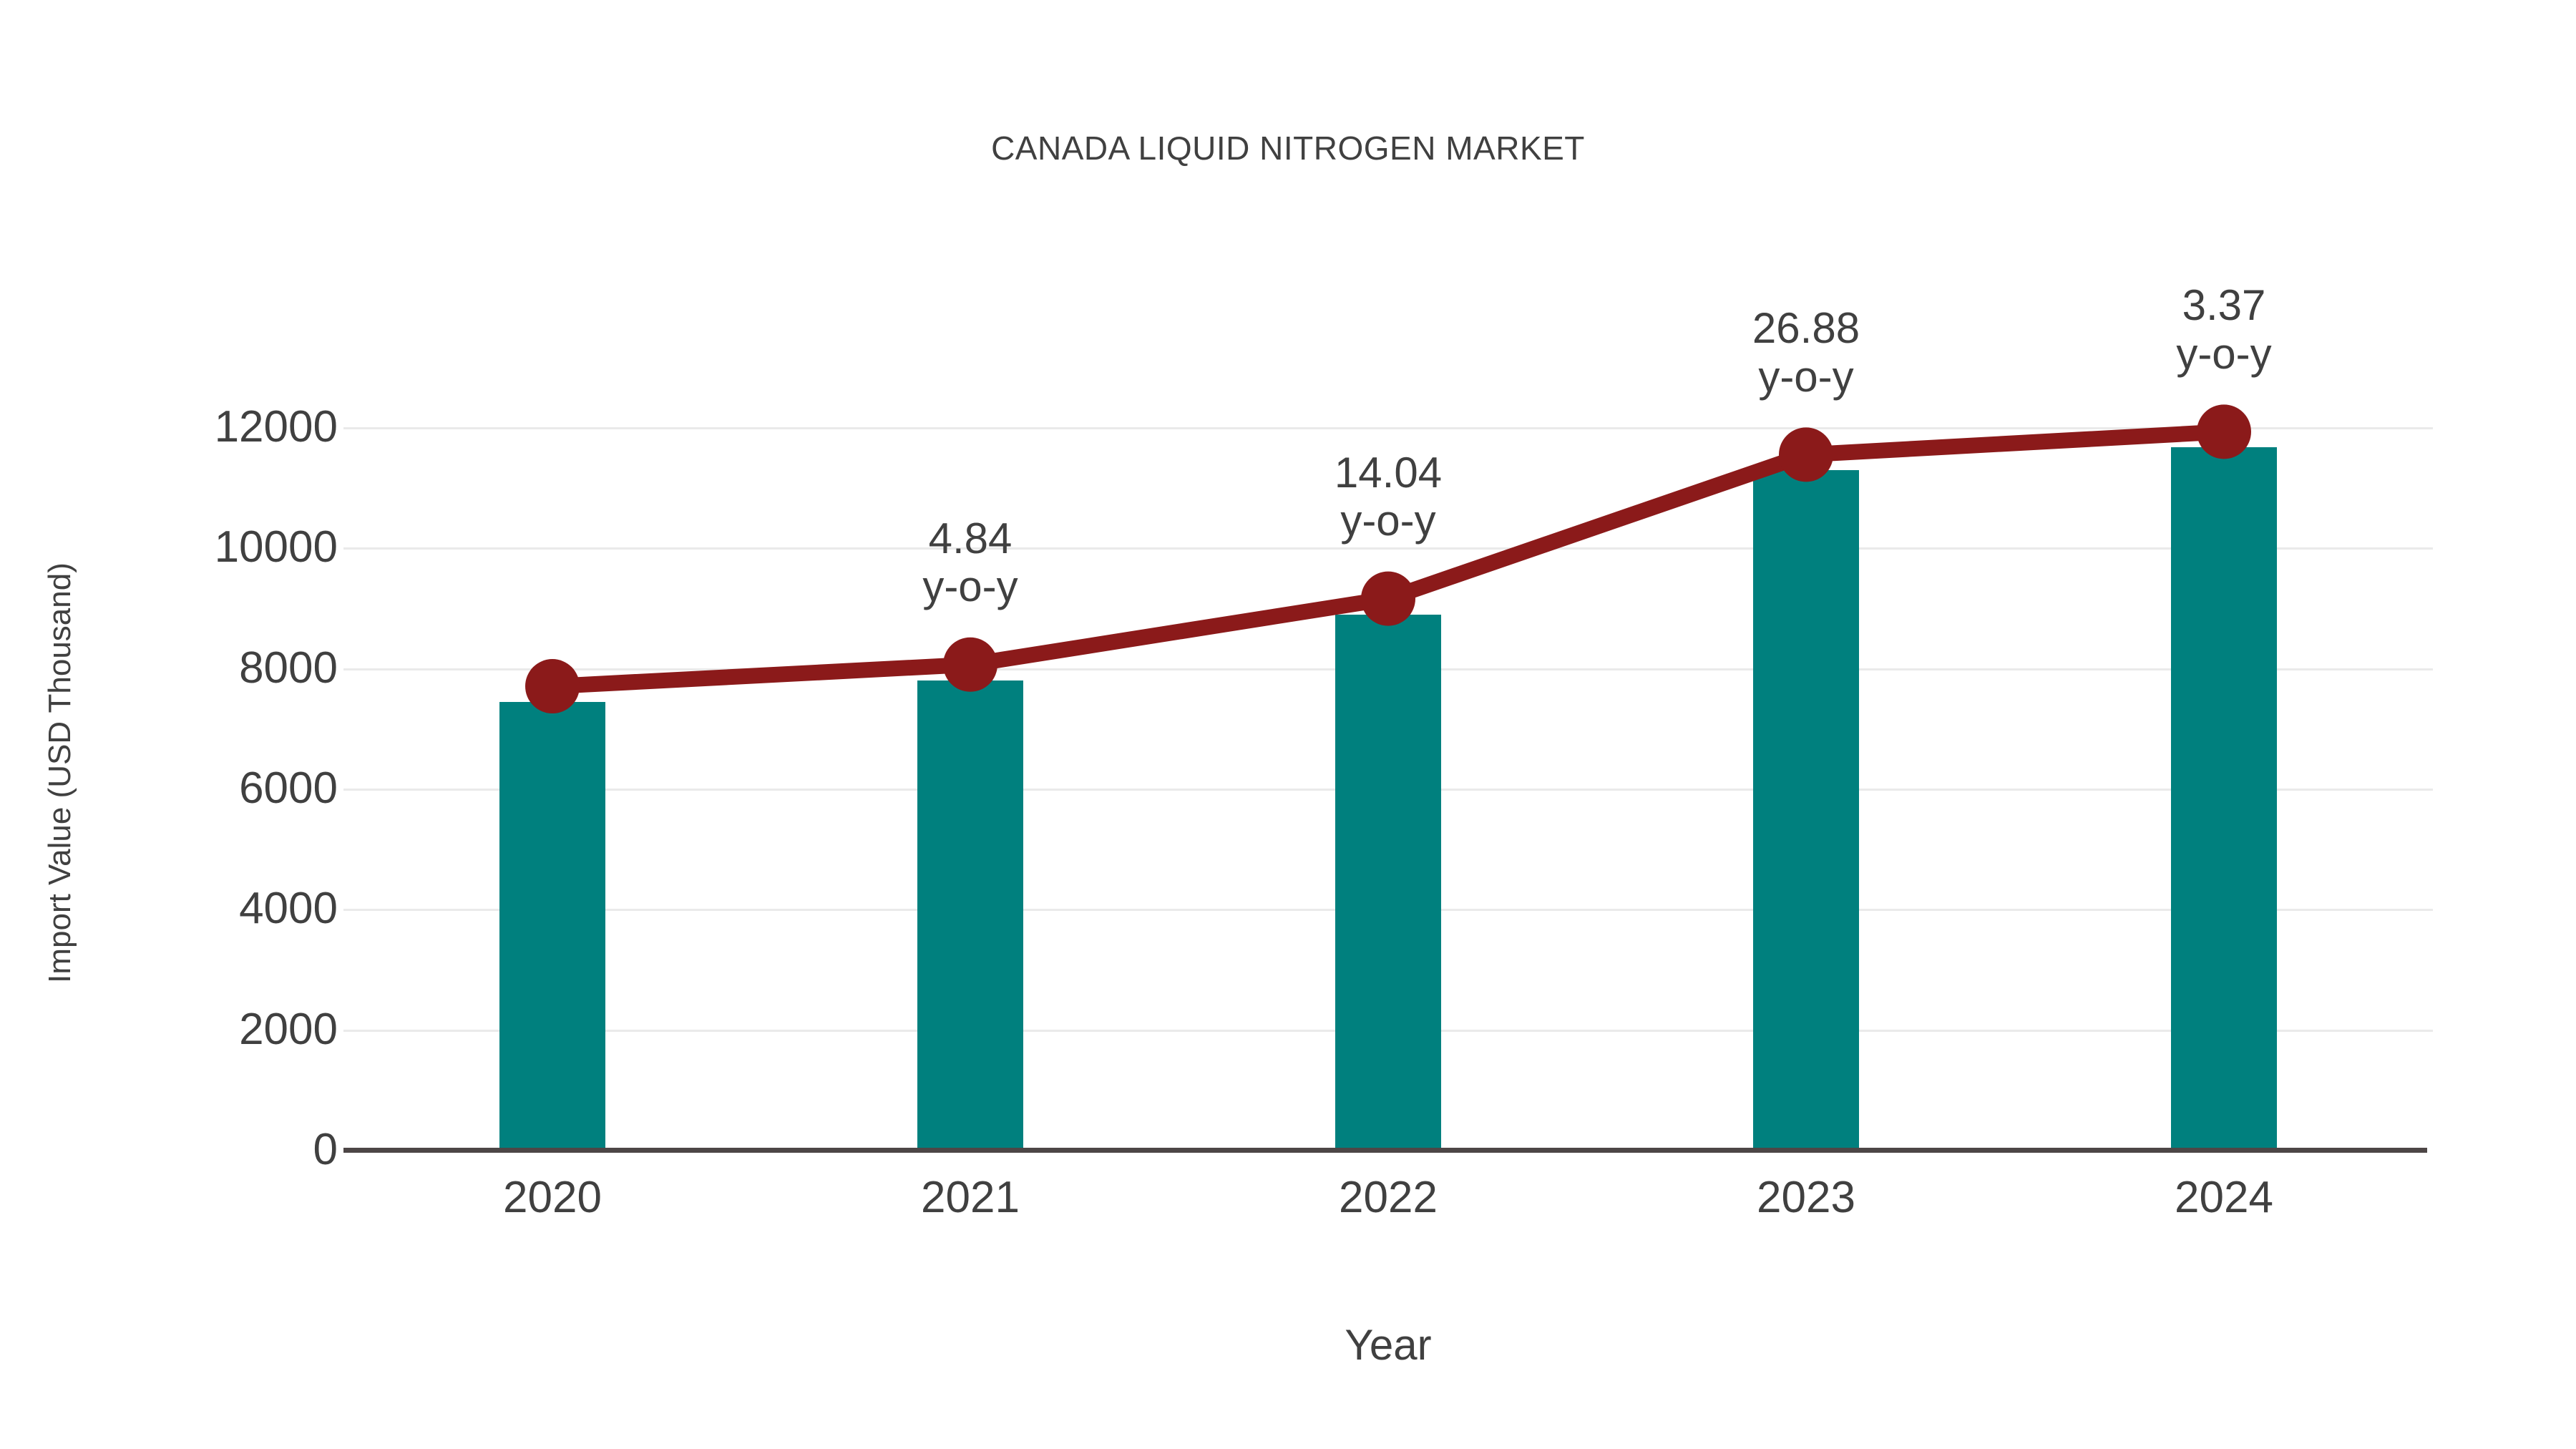  I want to click on annotation-value: 3.37, so click(2224, 305).